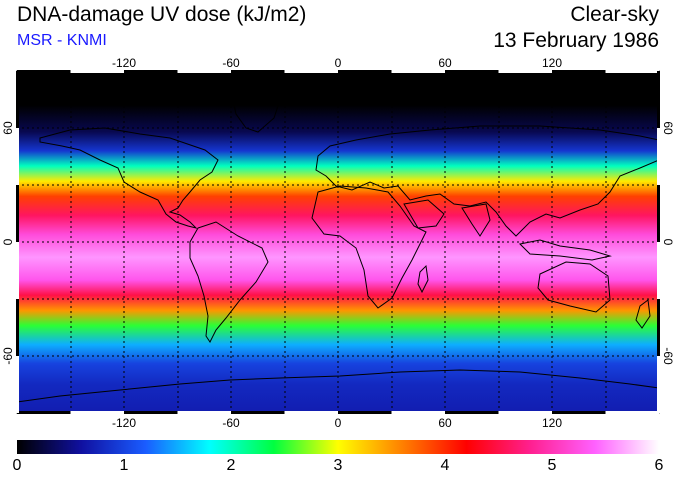 The width and height of the screenshot is (678, 480). What do you see at coordinates (256, 112) in the screenshot?
I see `coast-greenland` at bounding box center [256, 112].